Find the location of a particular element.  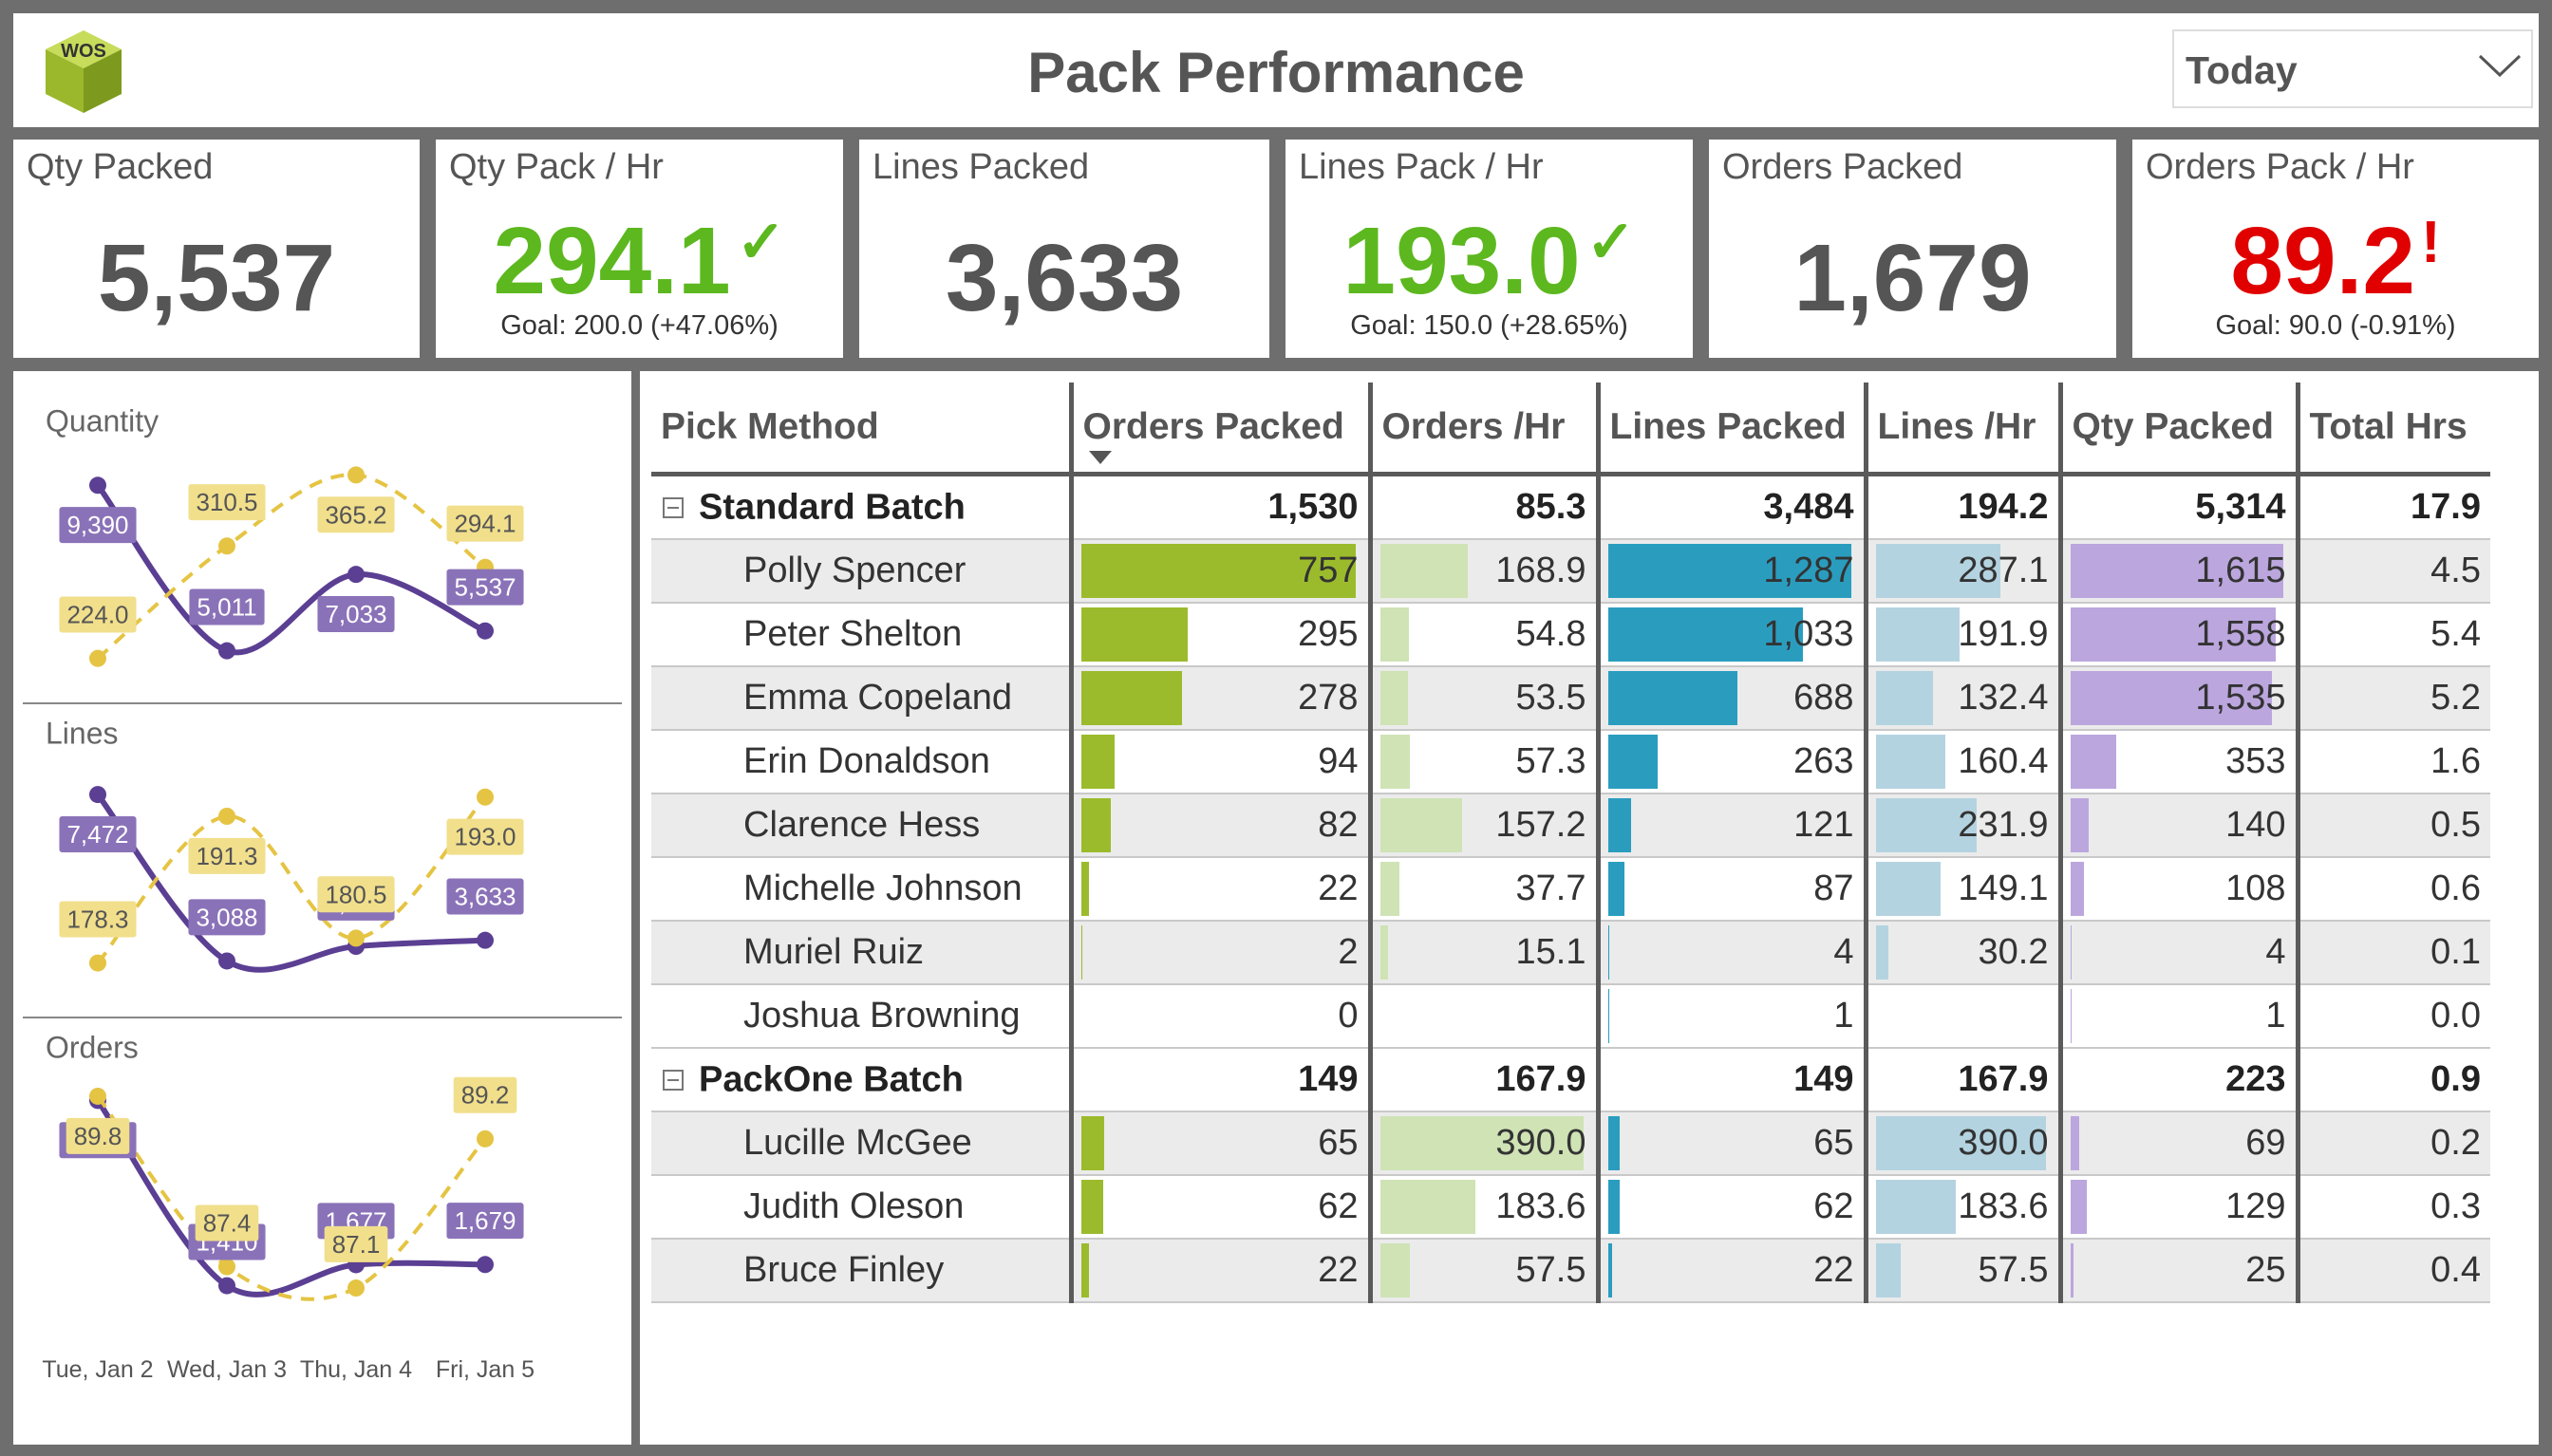

sort-arrow is located at coordinates (1100, 458).